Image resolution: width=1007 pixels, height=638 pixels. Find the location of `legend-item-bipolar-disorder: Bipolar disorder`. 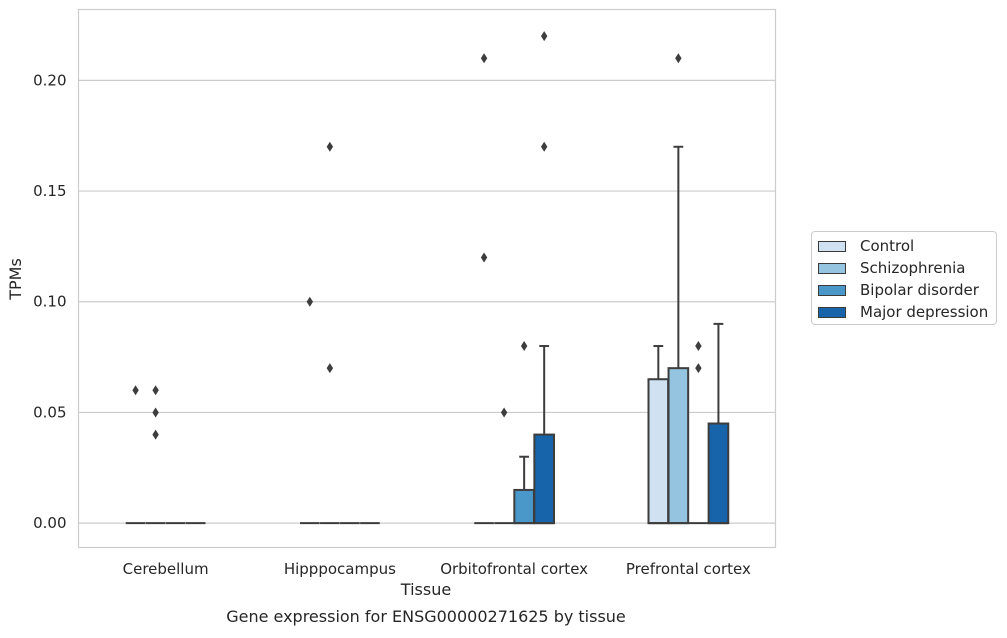

legend-item-bipolar-disorder: Bipolar disorder is located at coordinates (898, 290).